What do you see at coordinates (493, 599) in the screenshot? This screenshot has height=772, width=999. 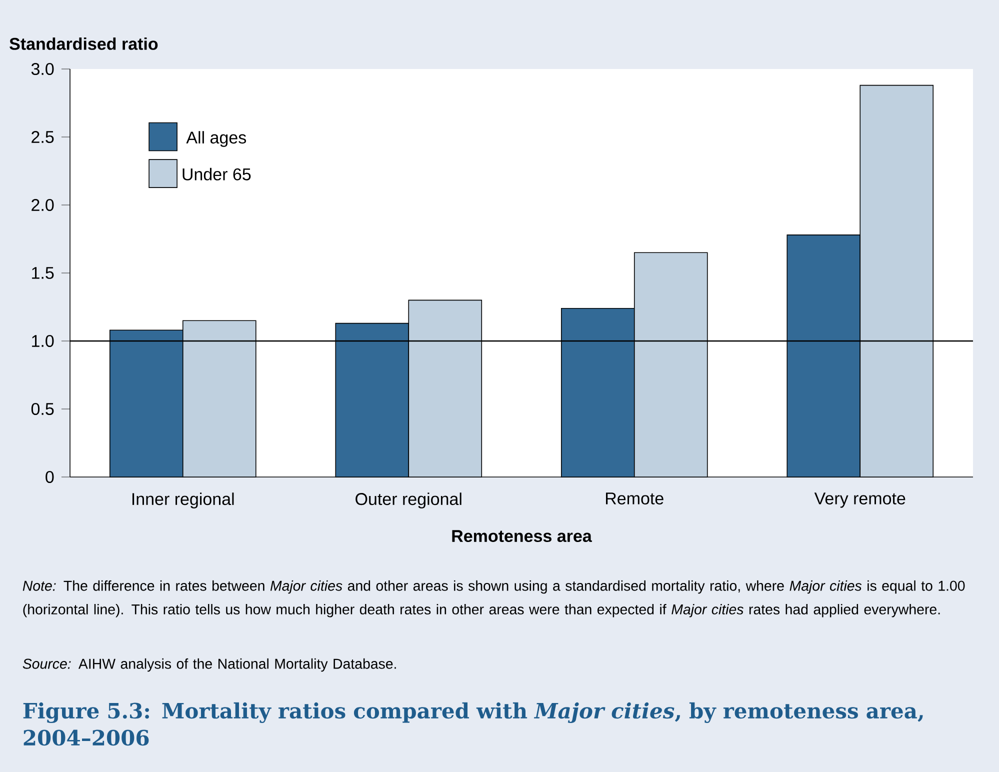 I see `text: Note: The difference in rates between Major cities and other areas is shown using a standardised mortality ratio, where Major cities is equal to 1.00 (horizontal line). This ratio tells us how much higher death rates in other areas were than expected if Major cities rates had applied everywhere.` at bounding box center [493, 599].